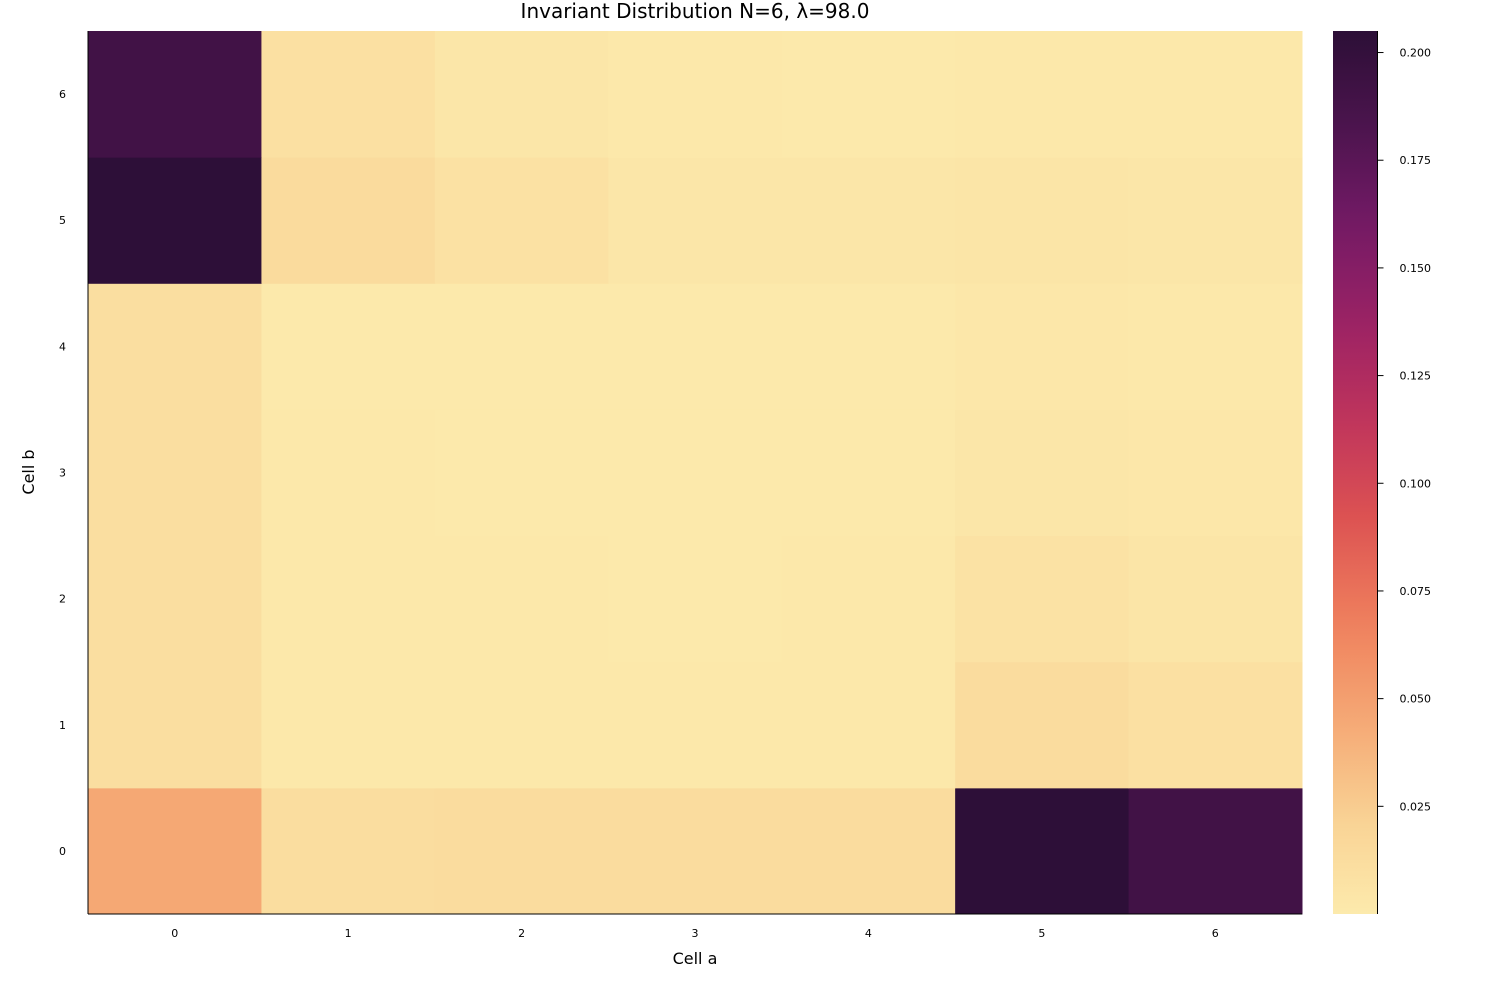  I want to click on y-tick-label: 4, so click(62, 346).